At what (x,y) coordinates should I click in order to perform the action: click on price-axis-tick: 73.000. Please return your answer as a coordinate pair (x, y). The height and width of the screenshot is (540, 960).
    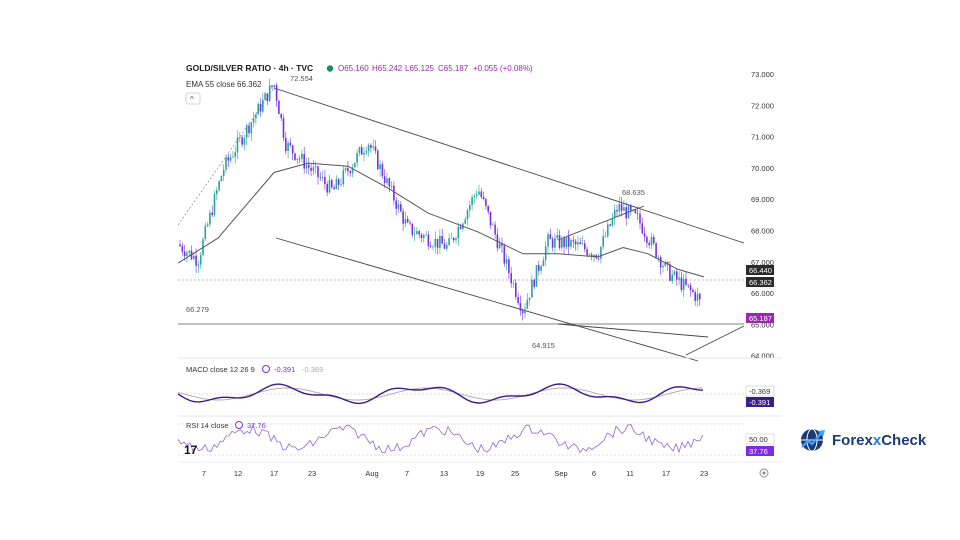
    Looking at the image, I should click on (762, 74).